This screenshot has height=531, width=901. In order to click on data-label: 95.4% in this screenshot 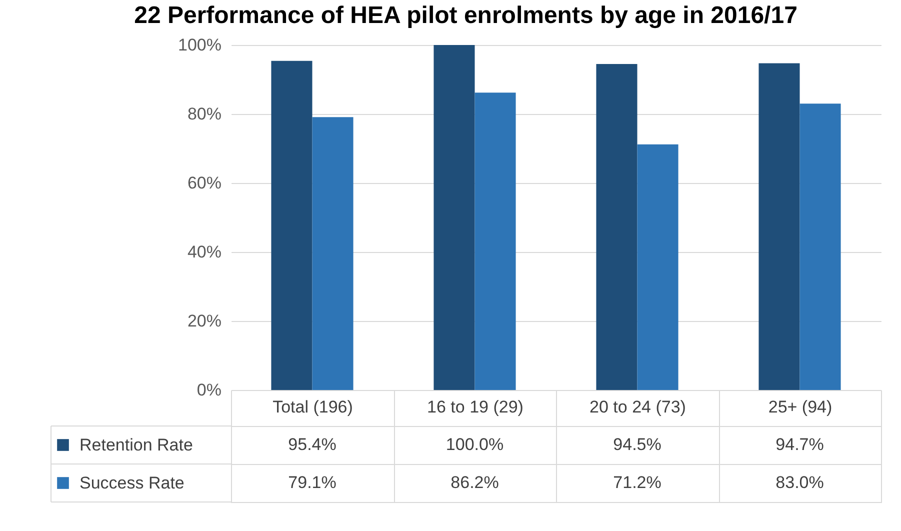, I will do `click(312, 444)`.